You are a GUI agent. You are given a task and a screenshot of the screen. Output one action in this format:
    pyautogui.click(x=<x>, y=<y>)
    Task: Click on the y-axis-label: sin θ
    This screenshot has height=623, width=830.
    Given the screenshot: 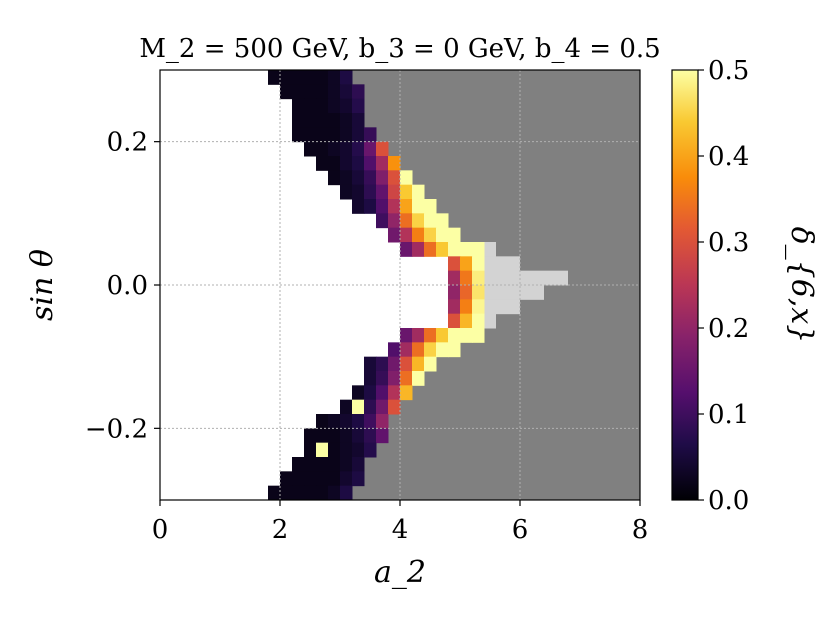 What is the action you would take?
    pyautogui.click(x=42, y=285)
    